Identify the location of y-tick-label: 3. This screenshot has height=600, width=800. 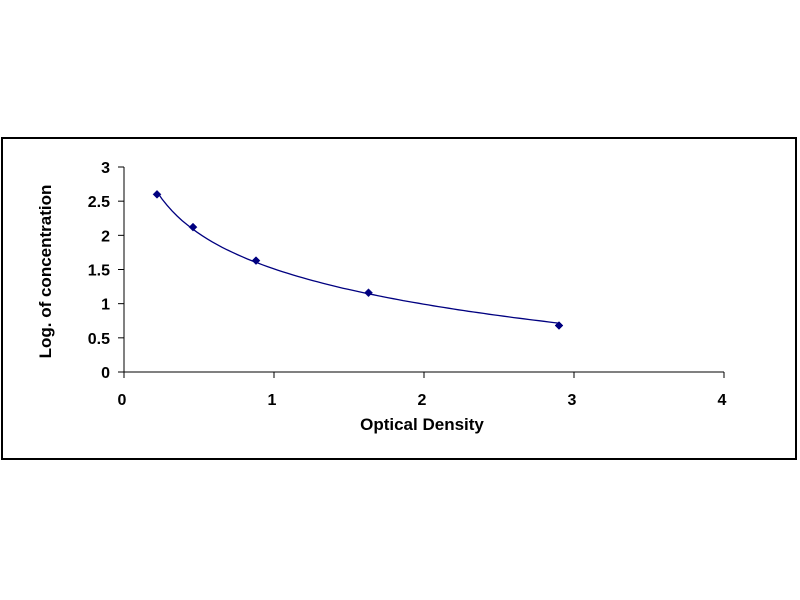
(105, 168).